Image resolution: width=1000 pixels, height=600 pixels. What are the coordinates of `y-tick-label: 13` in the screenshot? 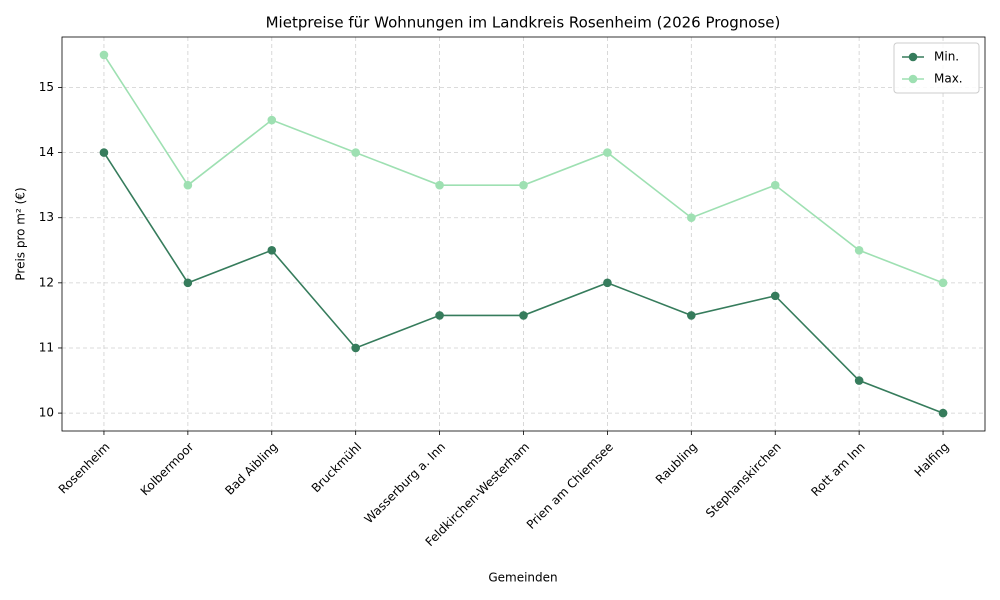 It's located at (46, 217).